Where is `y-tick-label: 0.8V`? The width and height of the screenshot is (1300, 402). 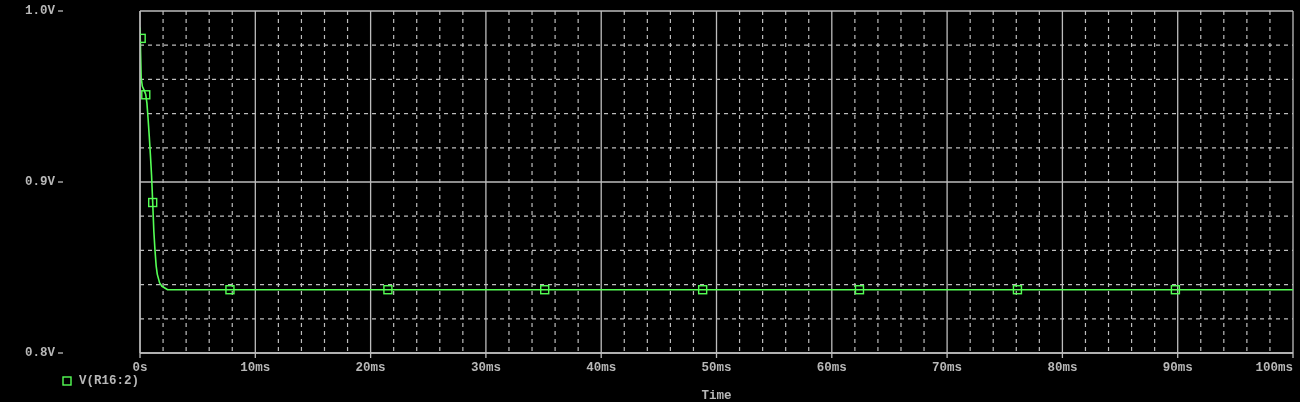
y-tick-label: 0.8V is located at coordinates (40, 353).